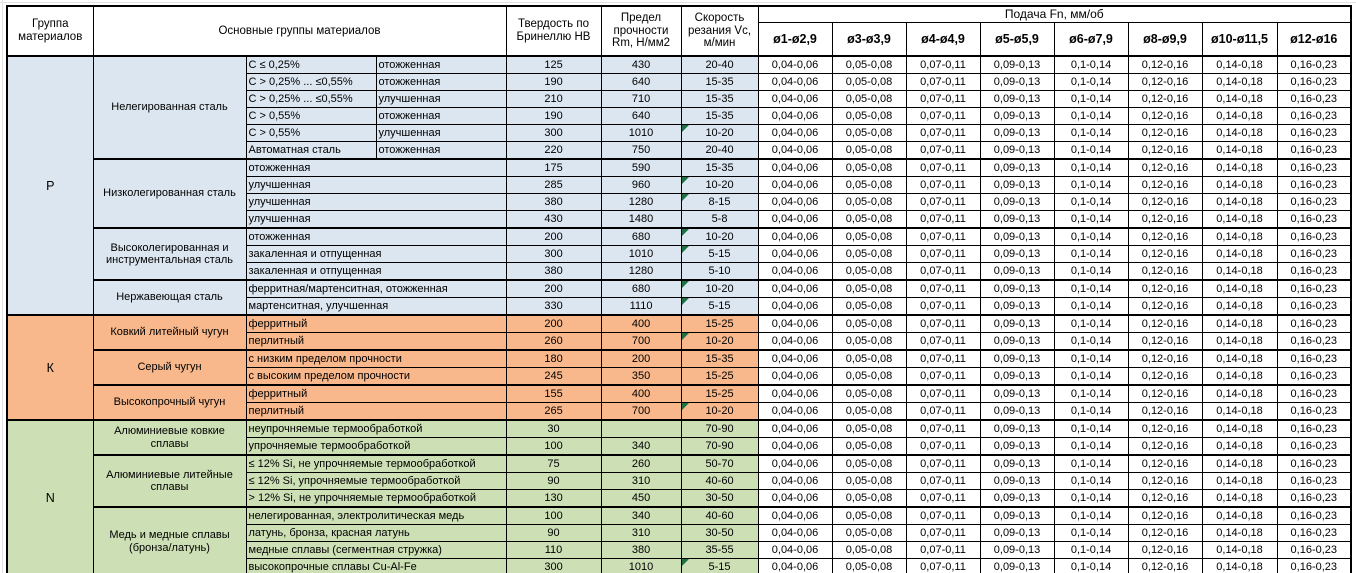  What do you see at coordinates (719, 533) in the screenshot?
I see `cutting-speed-value: 30-50` at bounding box center [719, 533].